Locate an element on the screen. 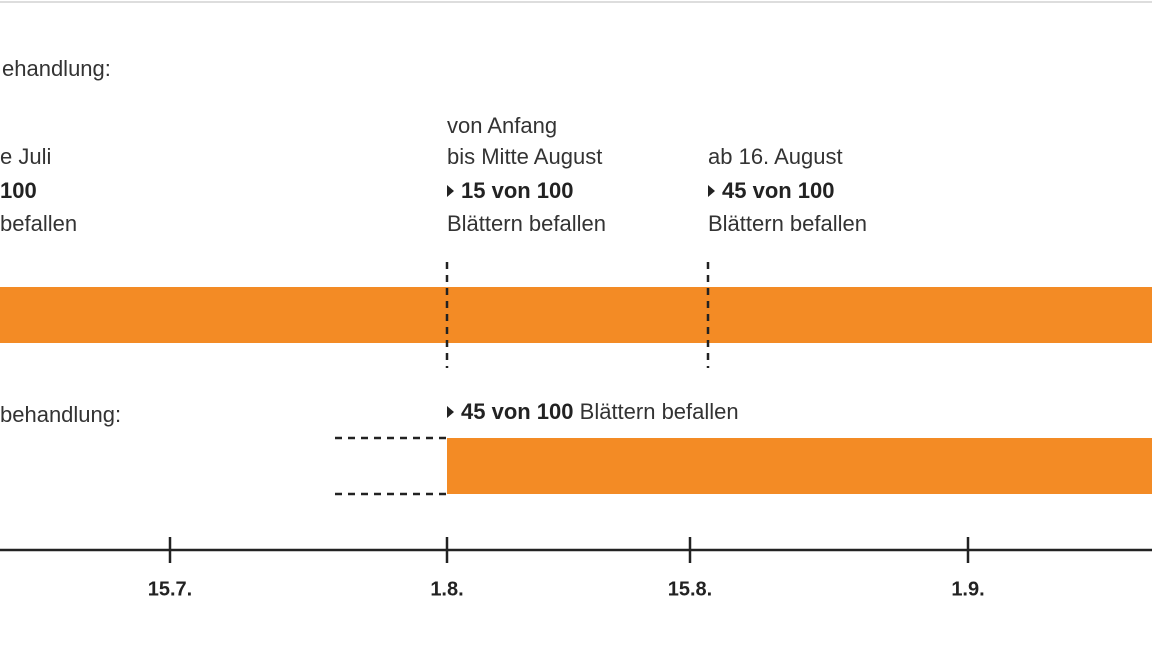 The width and height of the screenshot is (1152, 648). note-text: Blättern befallen is located at coordinates (659, 411).